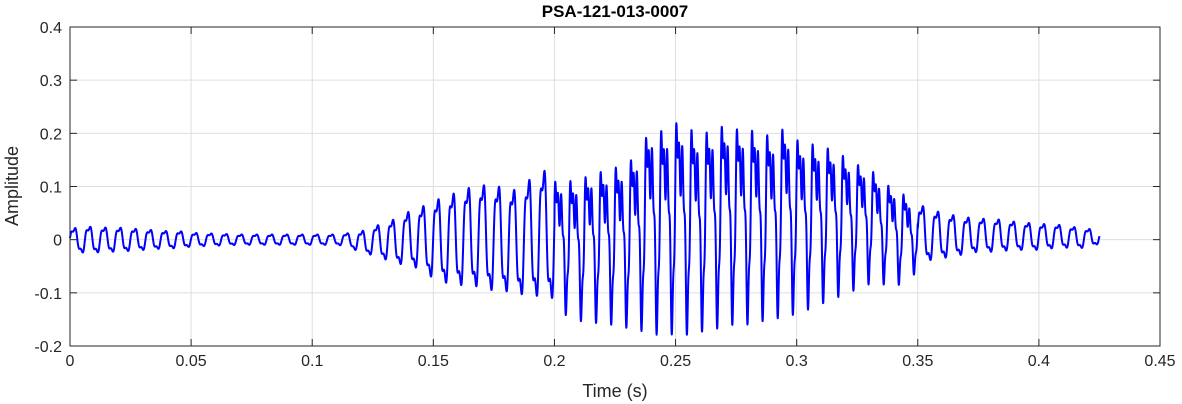 This screenshot has width=1182, height=404. What do you see at coordinates (51, 81) in the screenshot?
I see `y-tick-label: 0.3` at bounding box center [51, 81].